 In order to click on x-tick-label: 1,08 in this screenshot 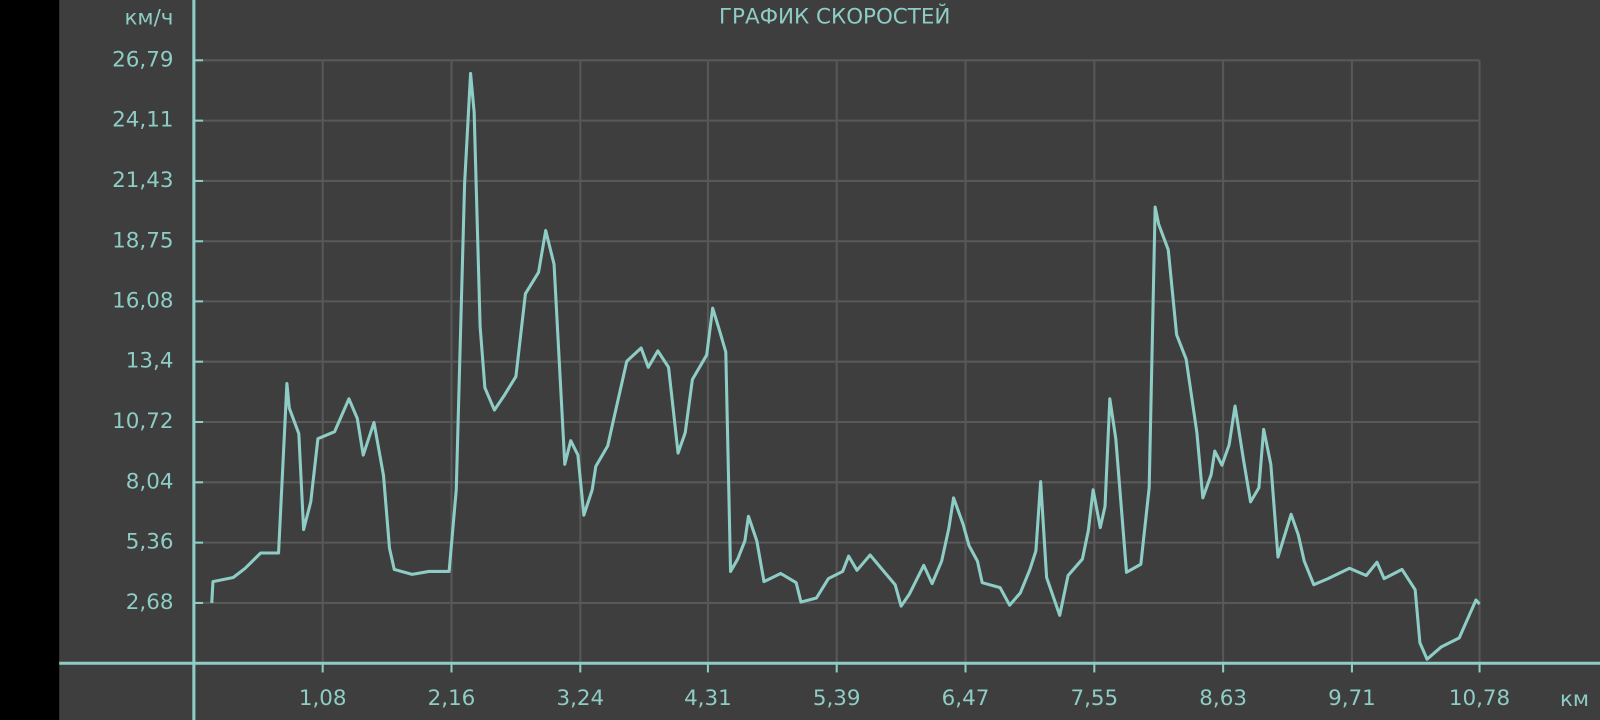, I will do `click(323, 698)`.